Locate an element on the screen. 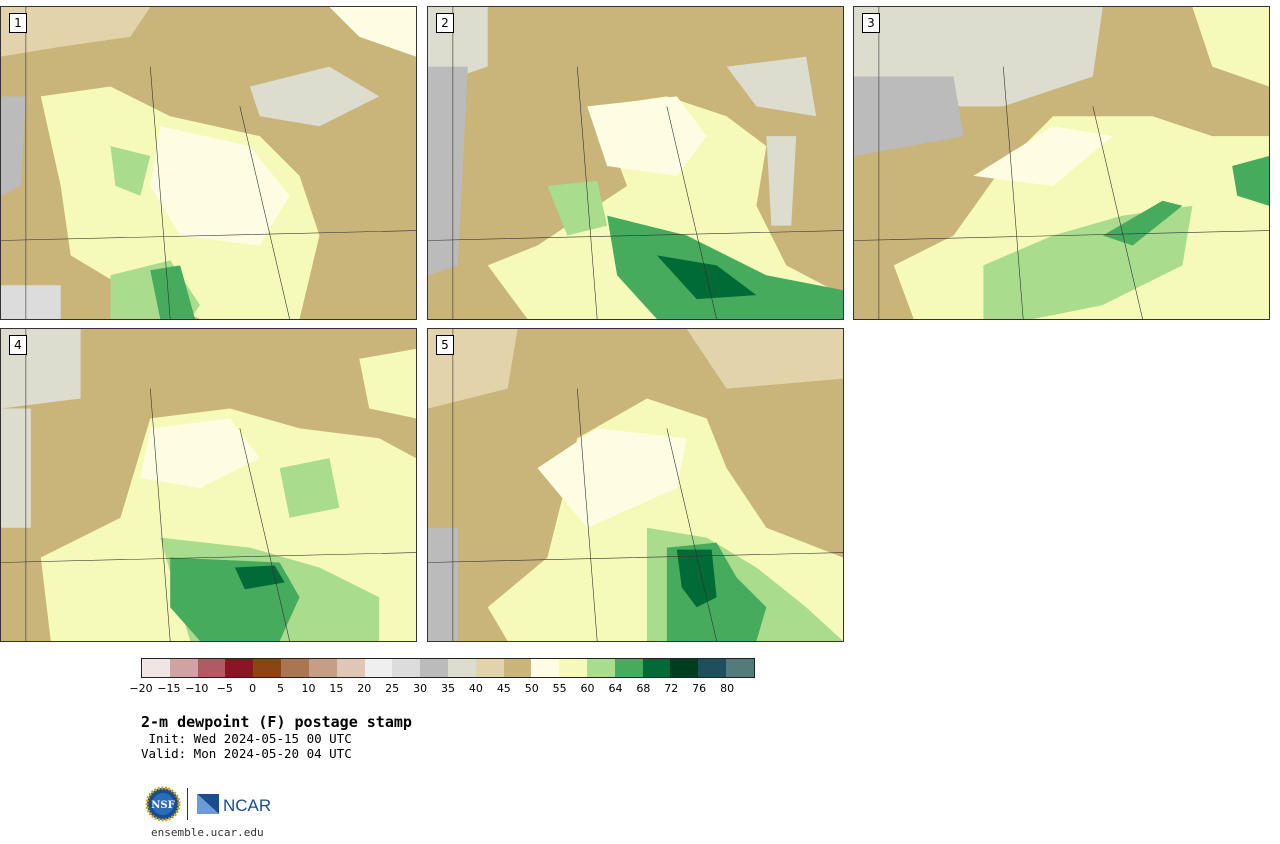 Image resolution: width=1280 pixels, height=844 pixels. nsf-logo-icon: NSF is located at coordinates (163, 804).